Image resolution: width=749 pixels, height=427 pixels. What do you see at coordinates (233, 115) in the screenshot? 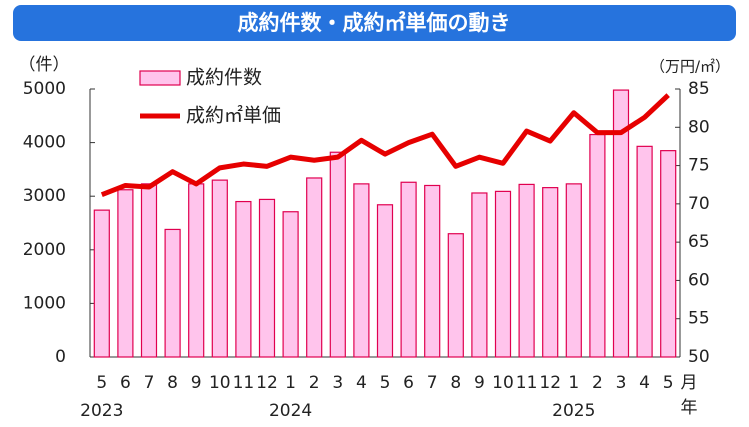
I see `legend-label: 成約㎡単価` at bounding box center [233, 115].